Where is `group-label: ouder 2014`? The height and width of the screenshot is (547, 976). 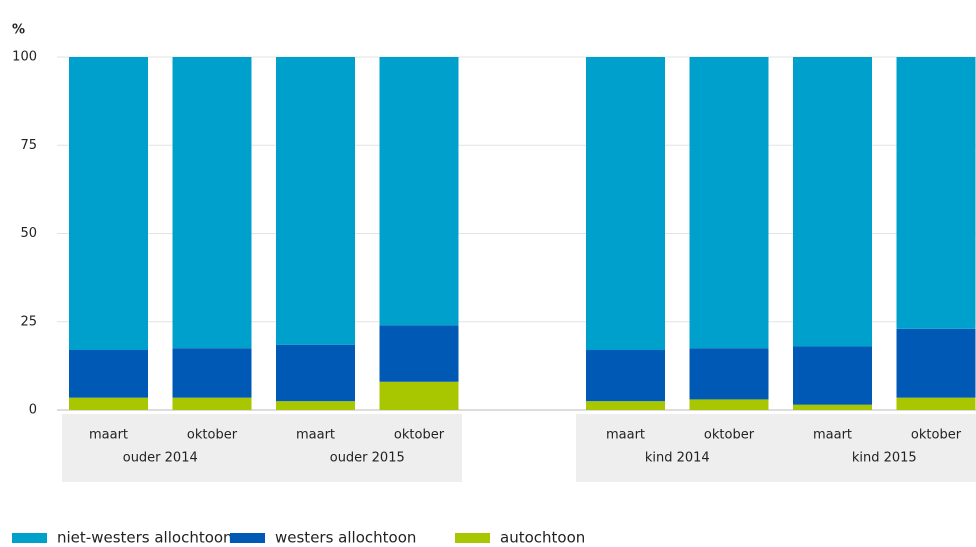 group-label: ouder 2014 is located at coordinates (160, 458).